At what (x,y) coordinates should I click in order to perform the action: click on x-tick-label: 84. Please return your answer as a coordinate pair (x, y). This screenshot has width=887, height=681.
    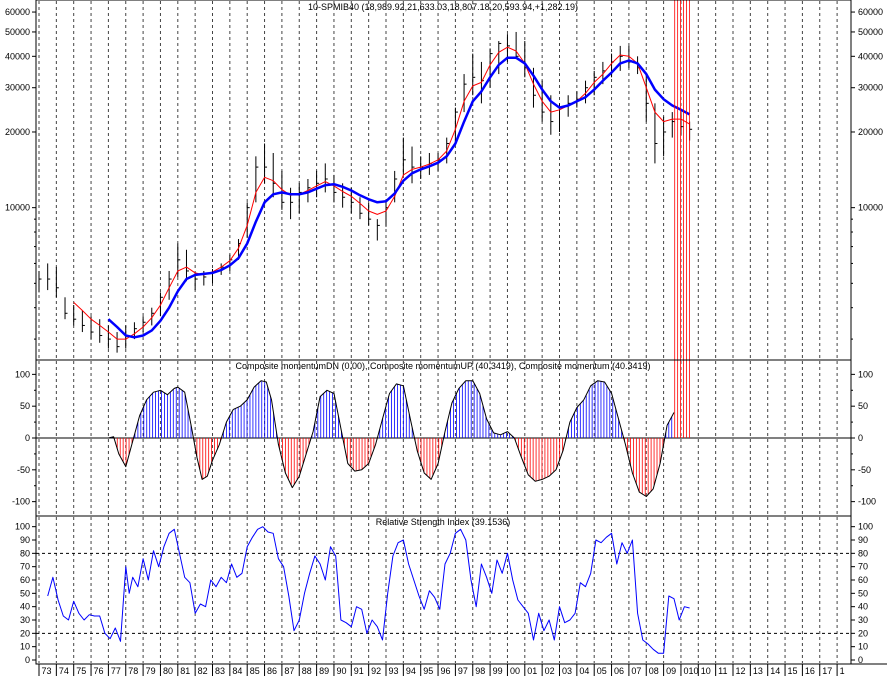
    Looking at the image, I should click on (237, 671).